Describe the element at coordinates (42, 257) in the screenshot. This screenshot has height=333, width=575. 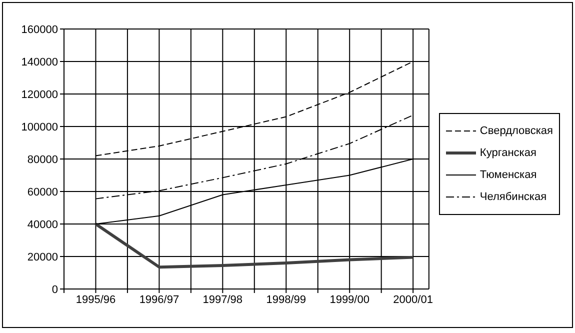
I see `y-tick-label: 20000` at that location.